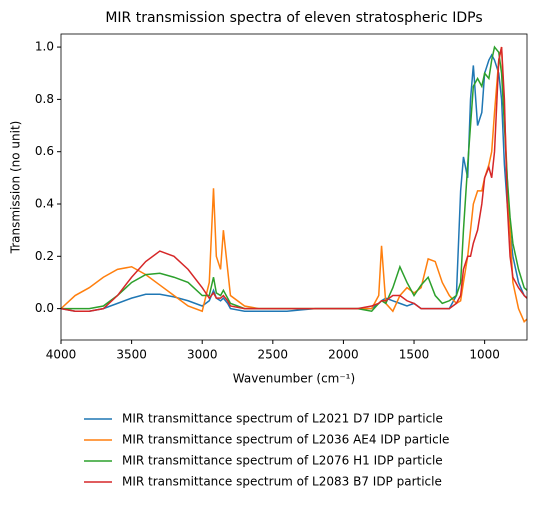  What do you see at coordinates (414, 355) in the screenshot?
I see `x-tick-label: 1500` at bounding box center [414, 355].